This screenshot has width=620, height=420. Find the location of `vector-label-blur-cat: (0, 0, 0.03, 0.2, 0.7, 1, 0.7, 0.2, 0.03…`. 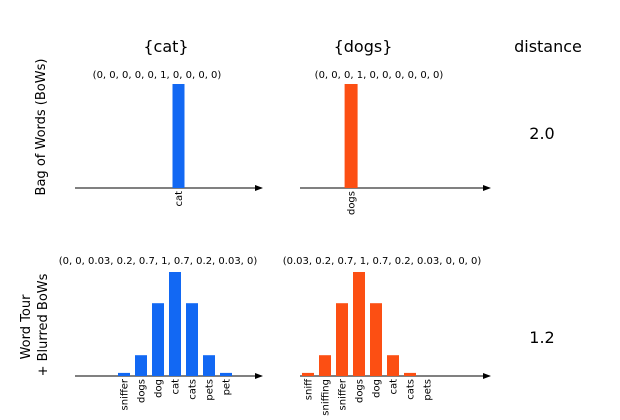

vector-label-blur-cat: (0, 0, 0.03, 0.2, 0.7, 1, 0.7, 0.2, 0.03… is located at coordinates (158, 261).